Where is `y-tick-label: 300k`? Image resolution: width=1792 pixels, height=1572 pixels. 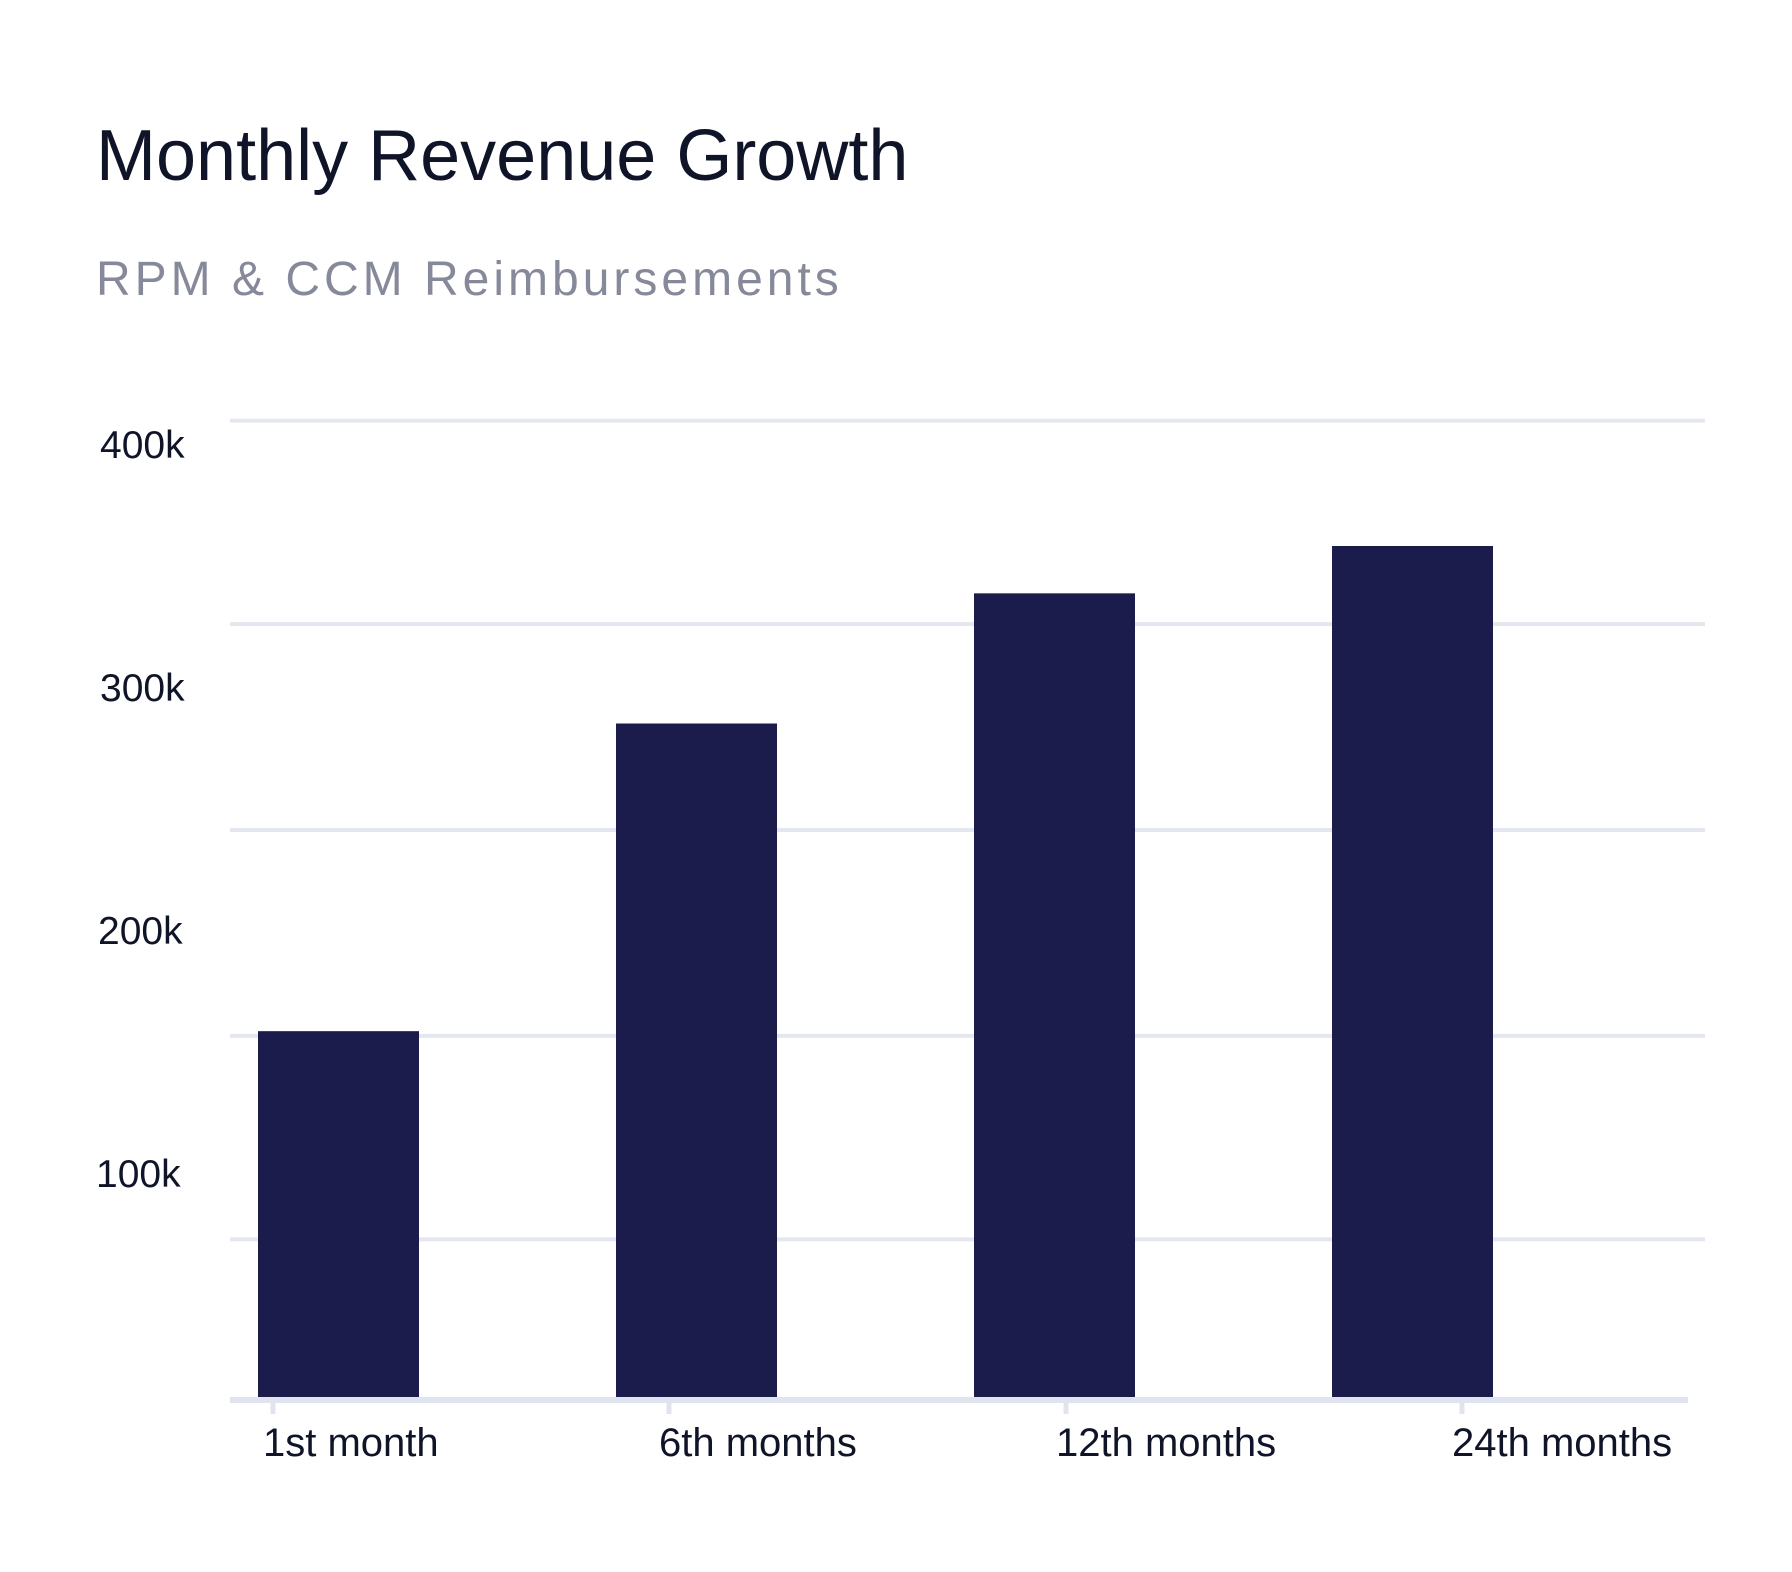
y-tick-label: 300k is located at coordinates (142, 688).